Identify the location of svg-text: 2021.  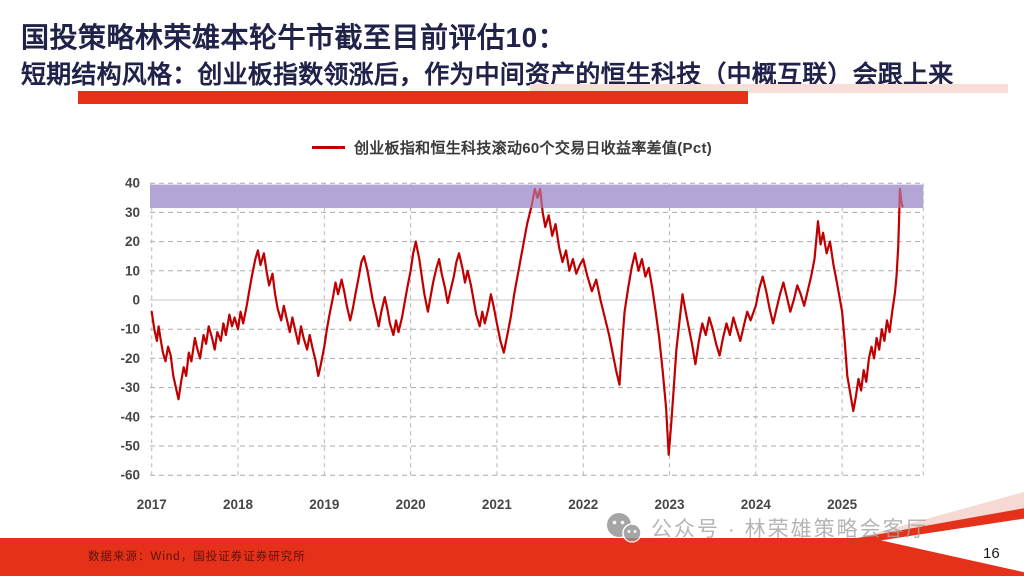
(497, 504).